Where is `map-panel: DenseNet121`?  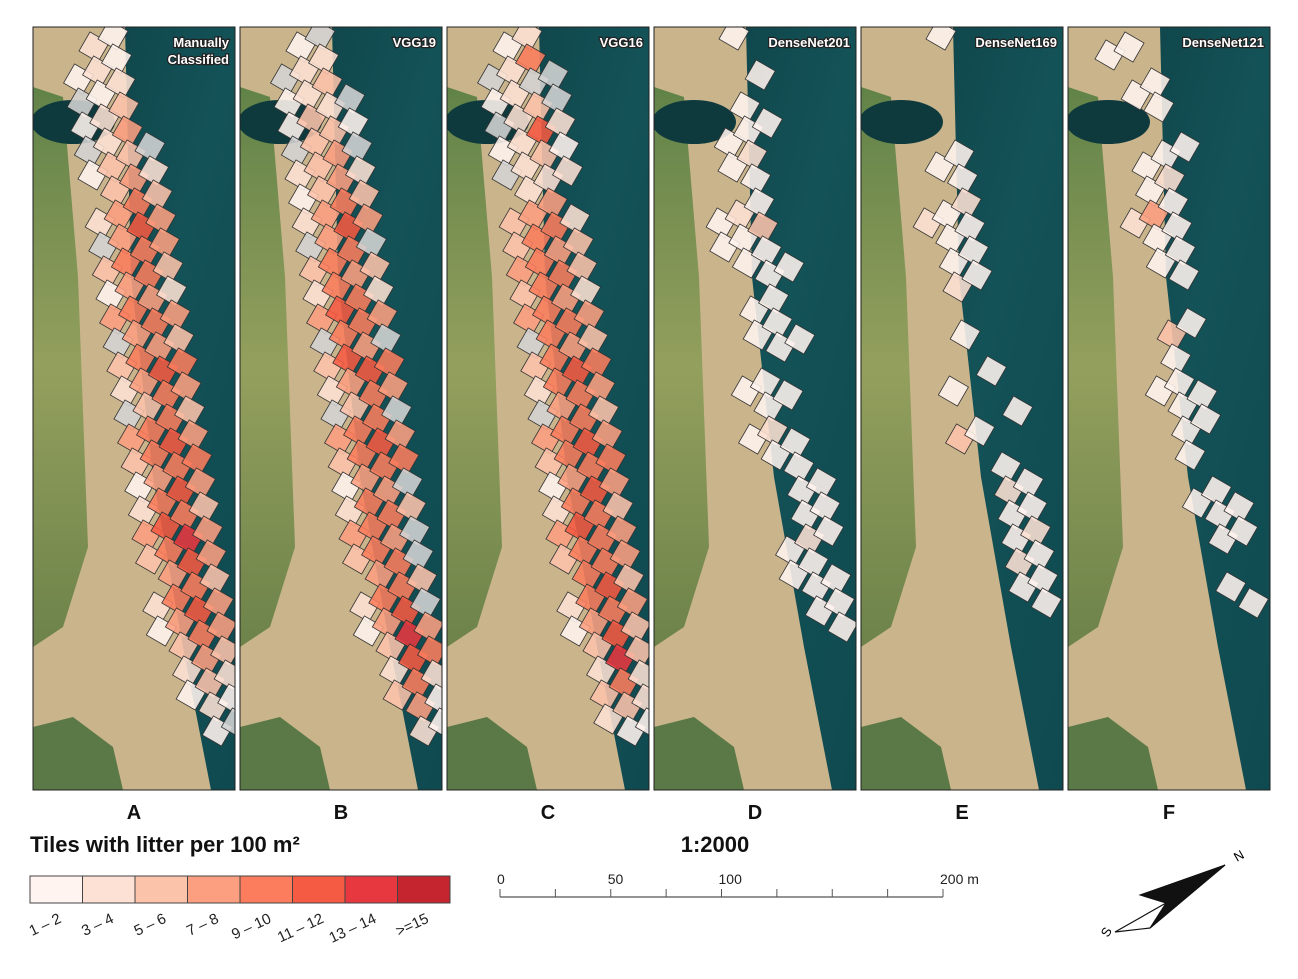 map-panel: DenseNet121 is located at coordinates (1169, 408).